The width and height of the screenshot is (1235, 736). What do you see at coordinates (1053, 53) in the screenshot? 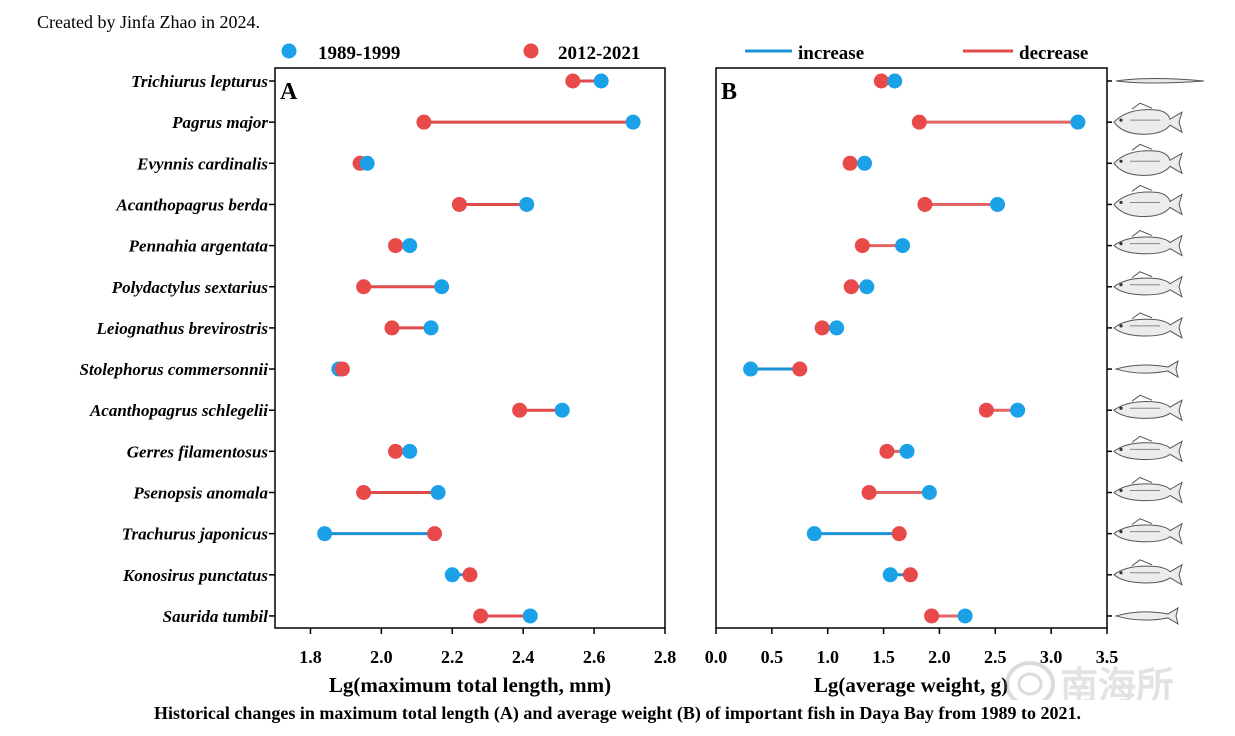
I see `legend-label-decrease: decrease` at bounding box center [1053, 53].